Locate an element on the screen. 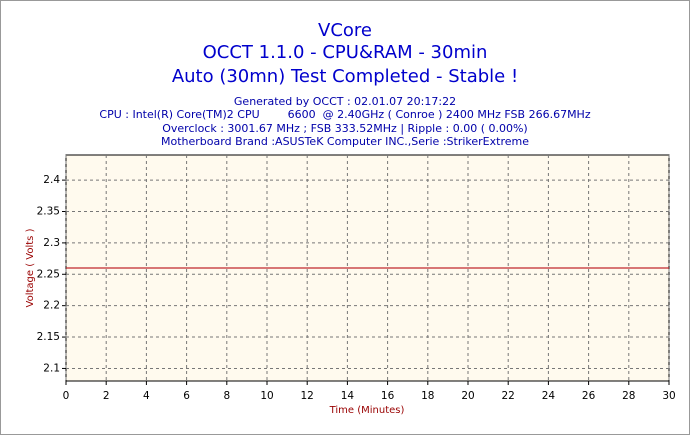 The width and height of the screenshot is (690, 435). x-axis-label: Time (Minutes) is located at coordinates (367, 410).